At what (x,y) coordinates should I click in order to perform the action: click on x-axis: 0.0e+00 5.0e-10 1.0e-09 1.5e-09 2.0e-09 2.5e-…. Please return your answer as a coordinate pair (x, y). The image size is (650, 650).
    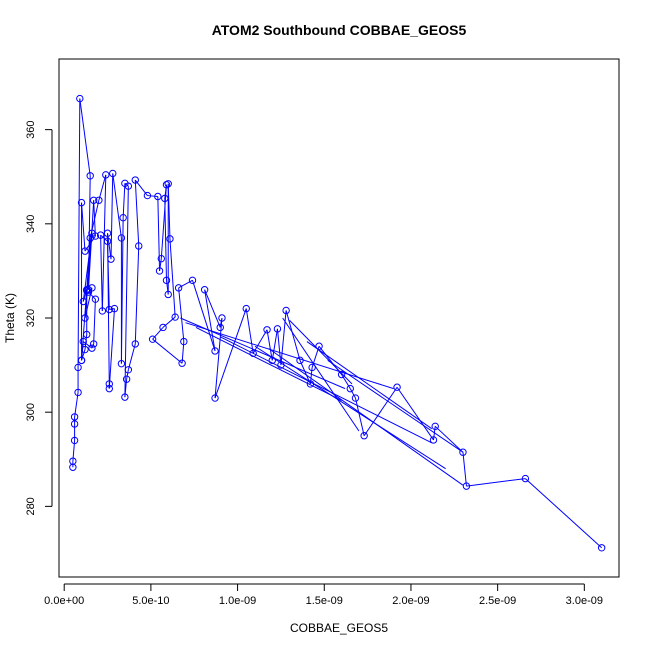
    Looking at the image, I should click on (323, 595).